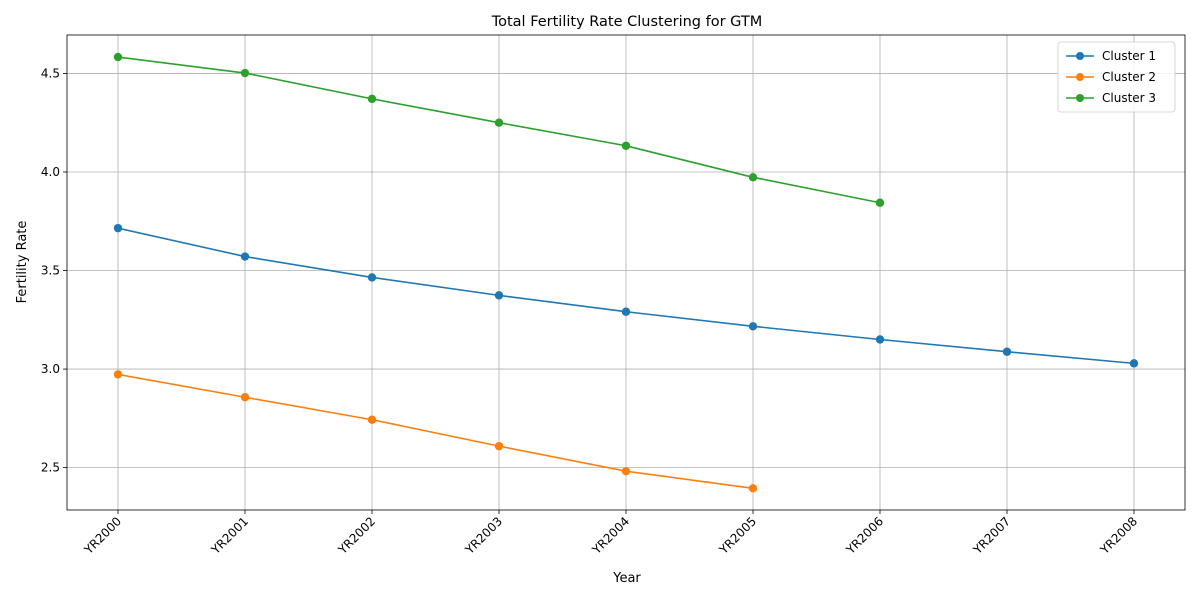 The height and width of the screenshot is (600, 1200). What do you see at coordinates (610, 535) in the screenshot?
I see `x-tick-label: YR2004` at bounding box center [610, 535].